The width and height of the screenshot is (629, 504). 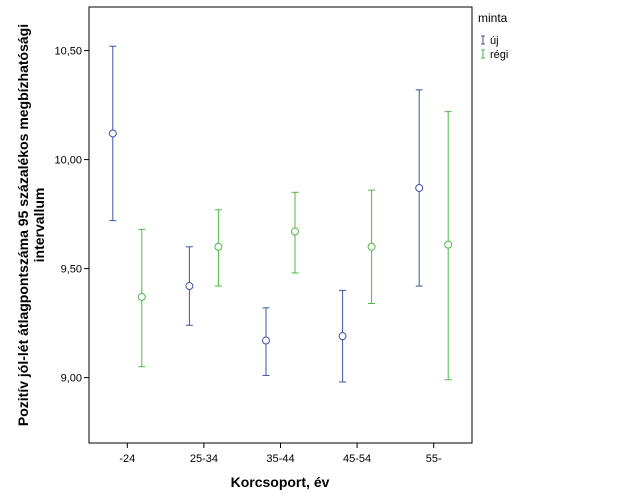 I want to click on y-tick-label: 9,50, so click(x=71, y=270).